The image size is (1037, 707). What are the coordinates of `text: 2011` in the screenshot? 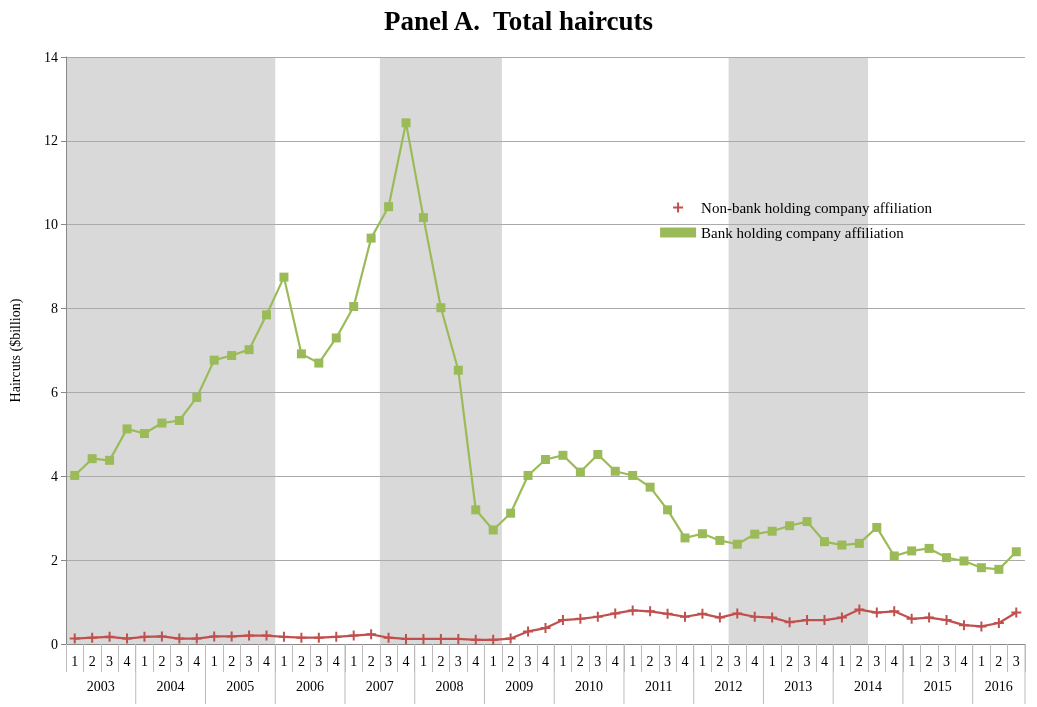 It's located at (659, 686).